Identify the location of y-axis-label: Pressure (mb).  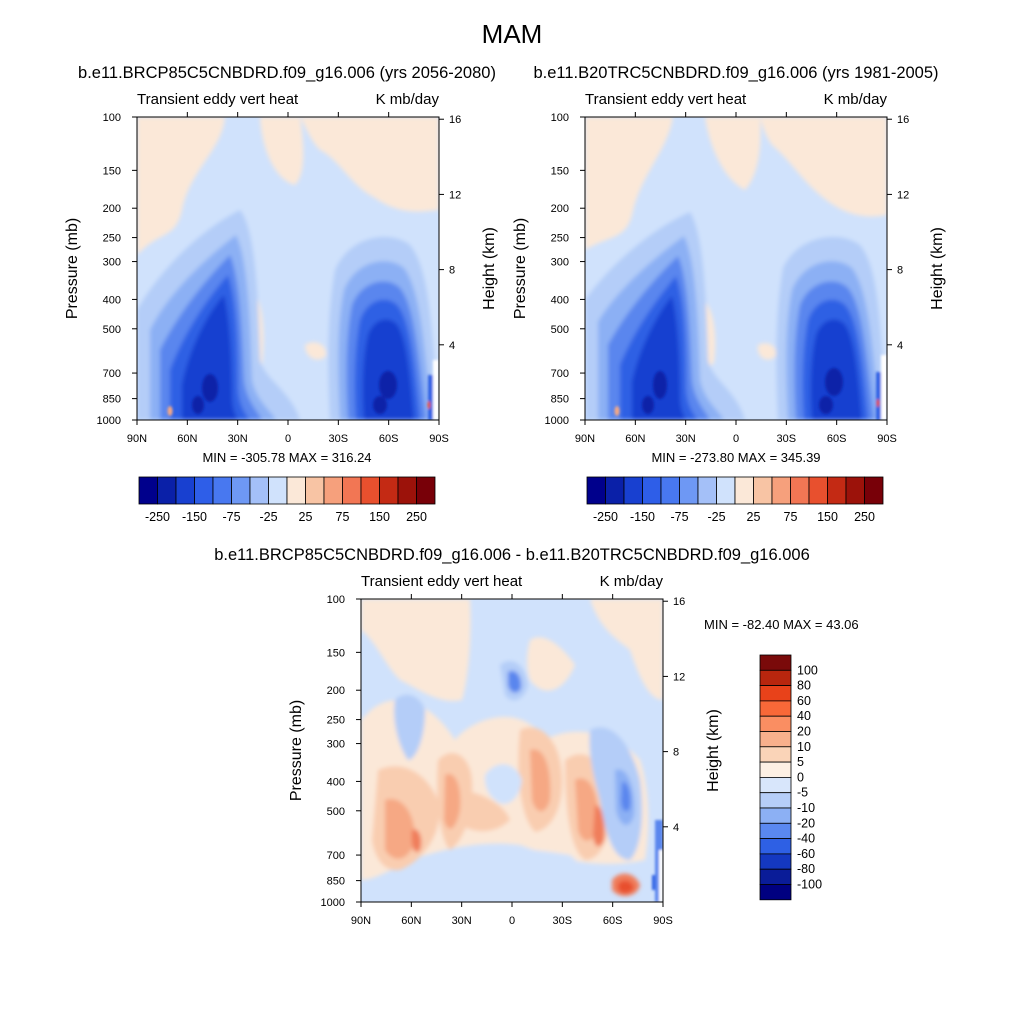
(72, 268).